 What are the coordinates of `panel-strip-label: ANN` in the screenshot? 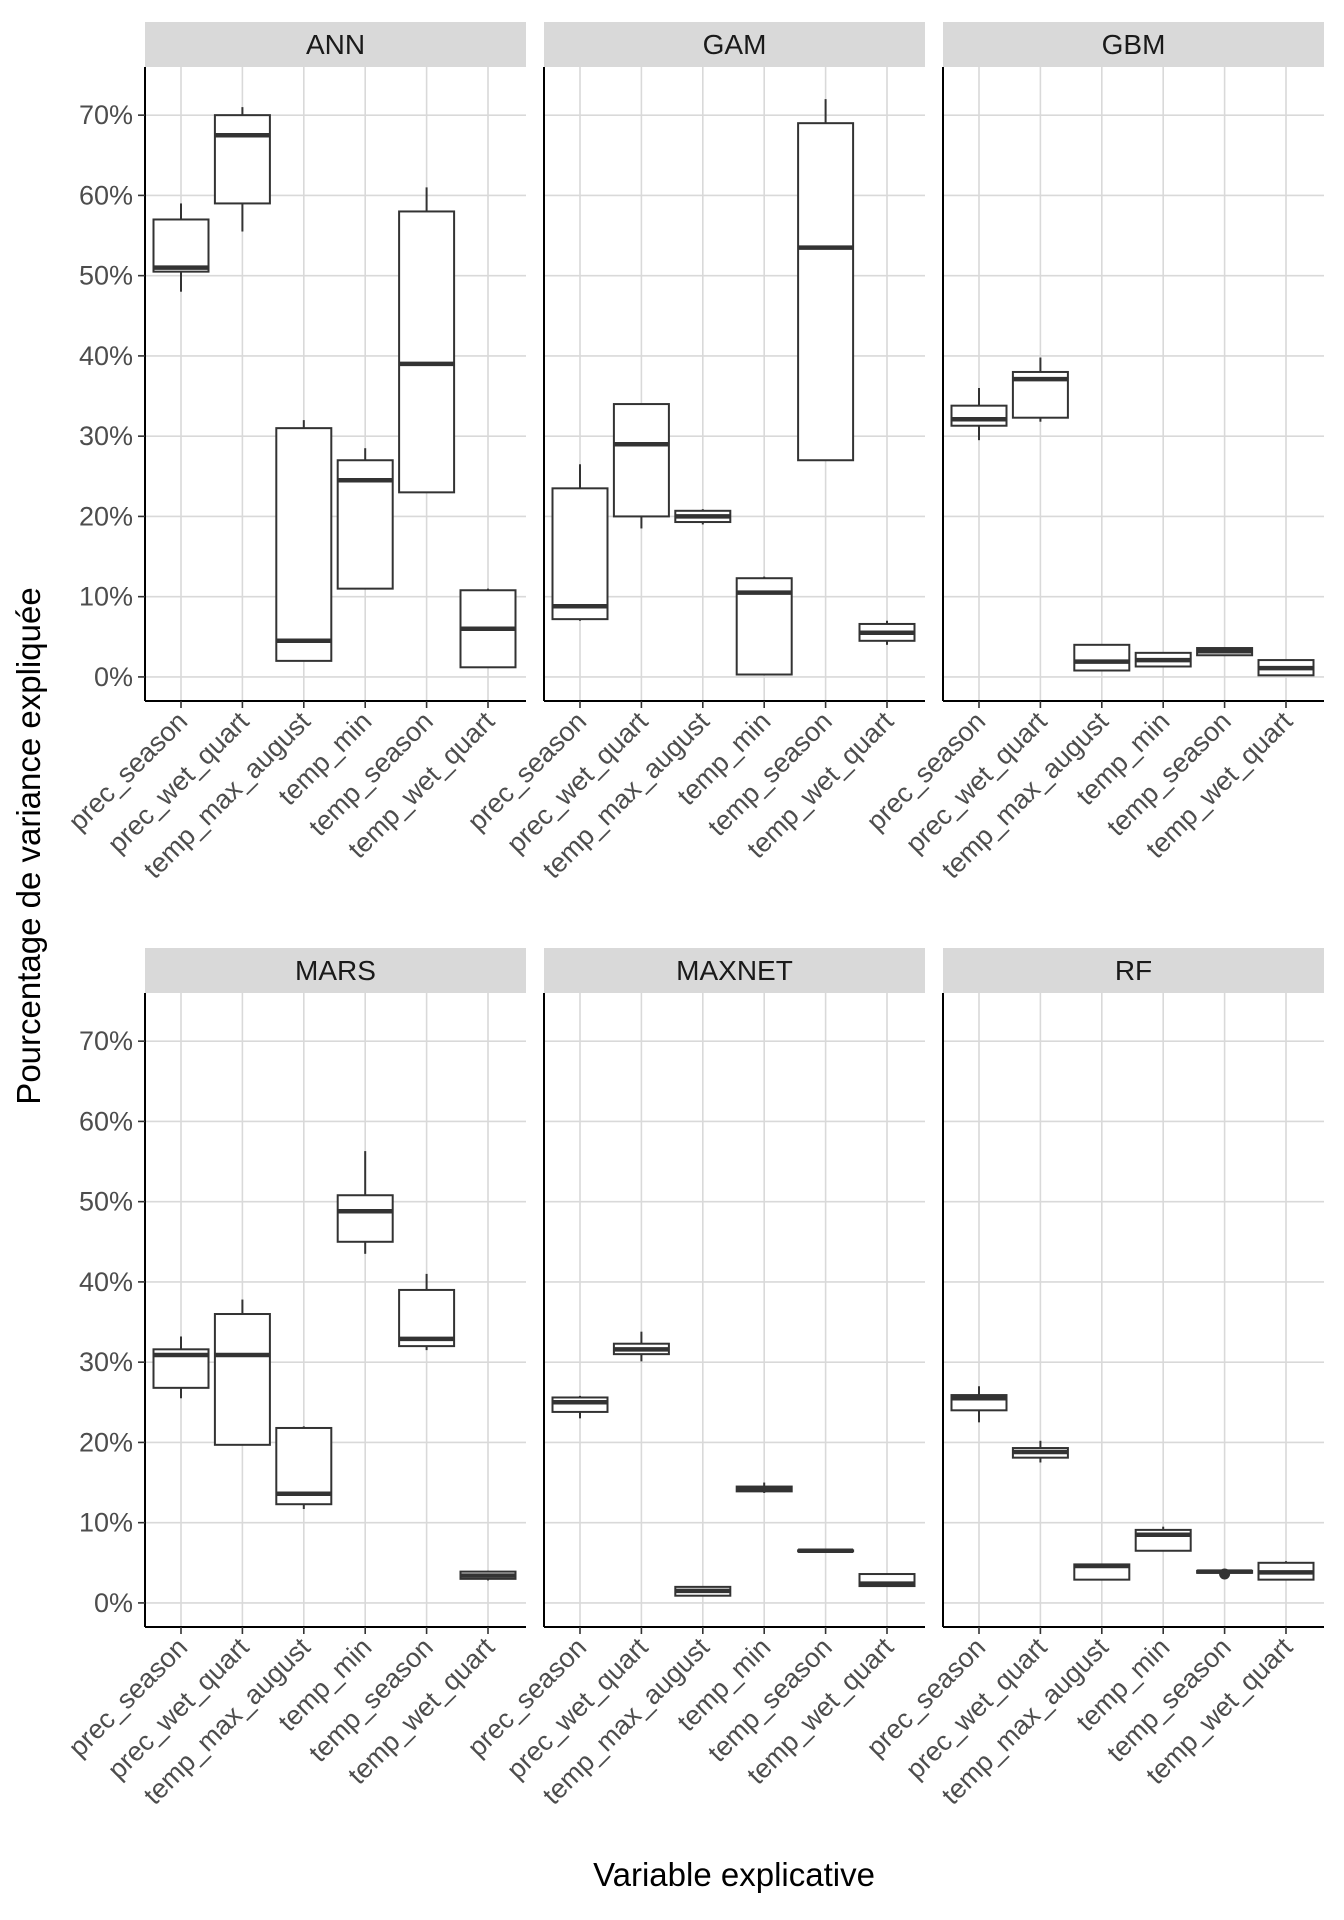 It's located at (335, 44).